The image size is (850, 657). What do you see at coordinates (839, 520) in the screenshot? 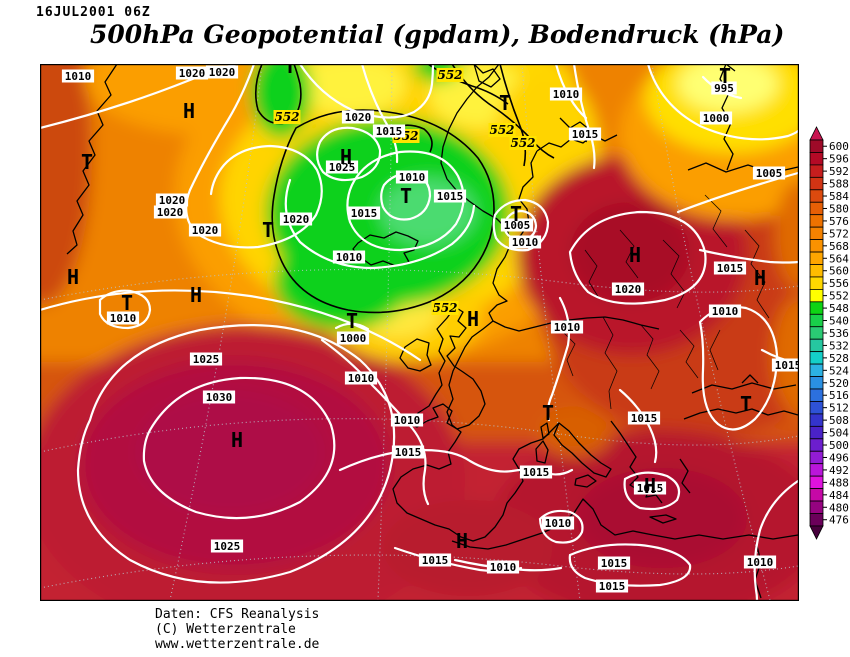
I see `colorbar-tick-label: 476` at bounding box center [839, 520].